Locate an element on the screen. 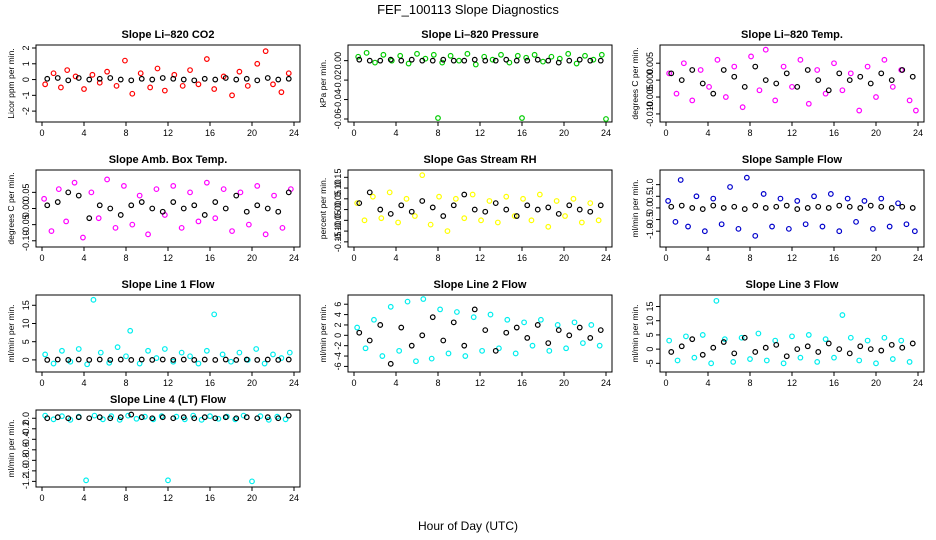  figure-x-axis-label: Hour of Day (UTC) is located at coordinates (468, 526).